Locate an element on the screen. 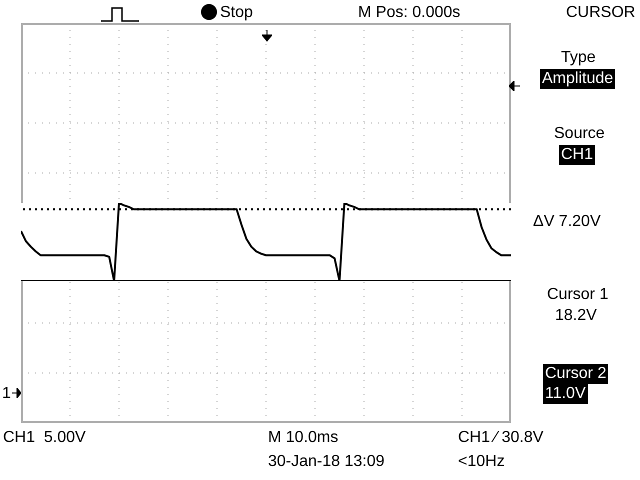 The width and height of the screenshot is (640, 480). text: <10Hz is located at coordinates (481, 462).